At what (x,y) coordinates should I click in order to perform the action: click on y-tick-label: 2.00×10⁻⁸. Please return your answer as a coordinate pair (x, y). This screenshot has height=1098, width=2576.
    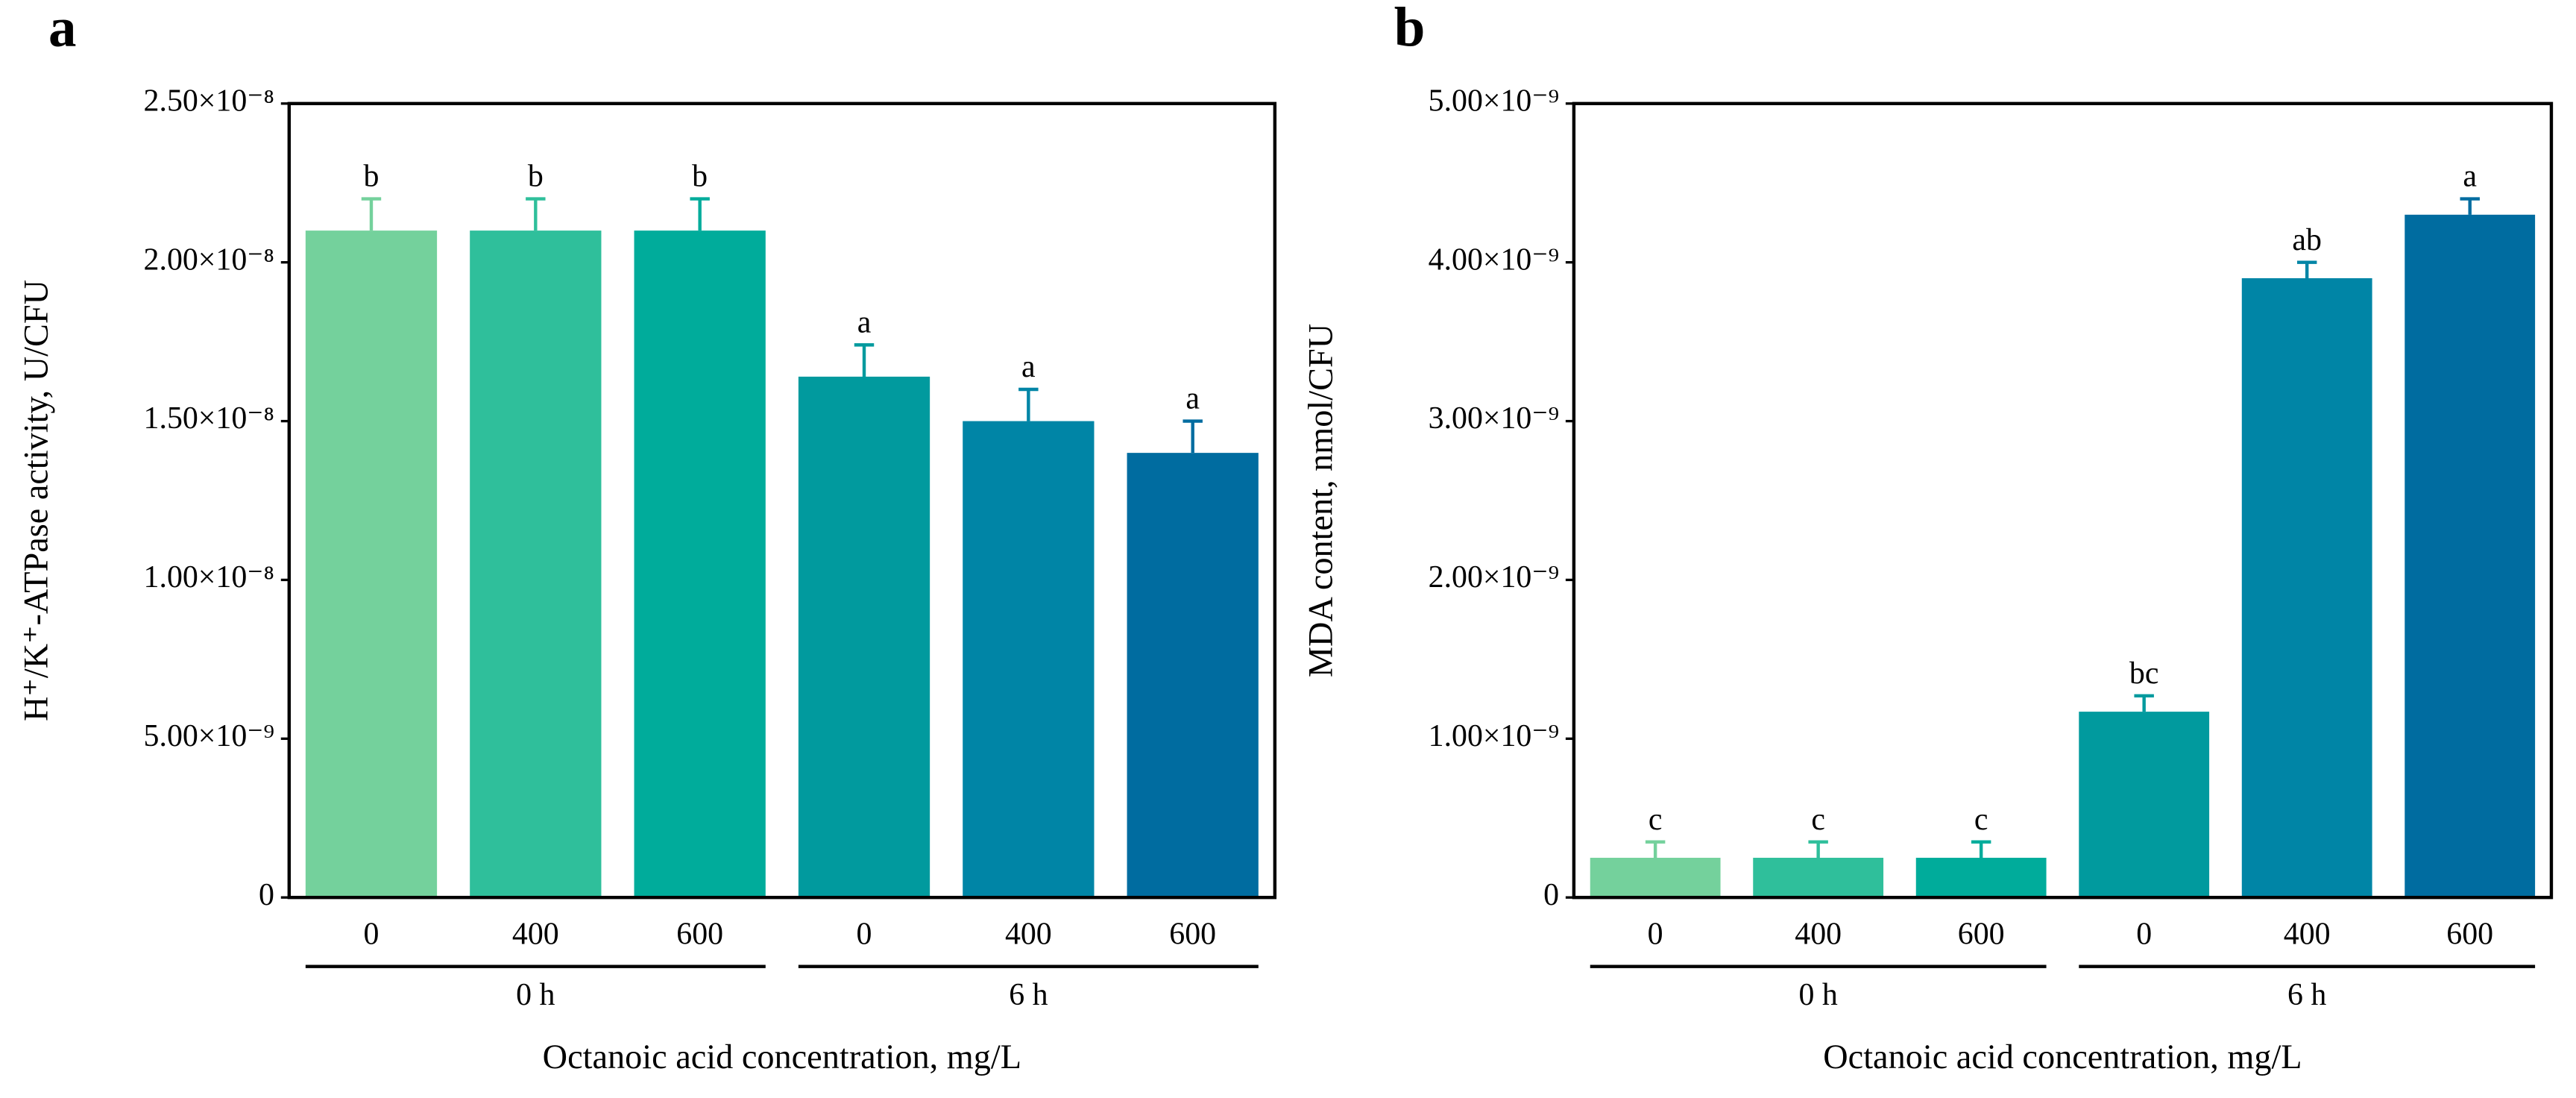
    Looking at the image, I should click on (209, 260).